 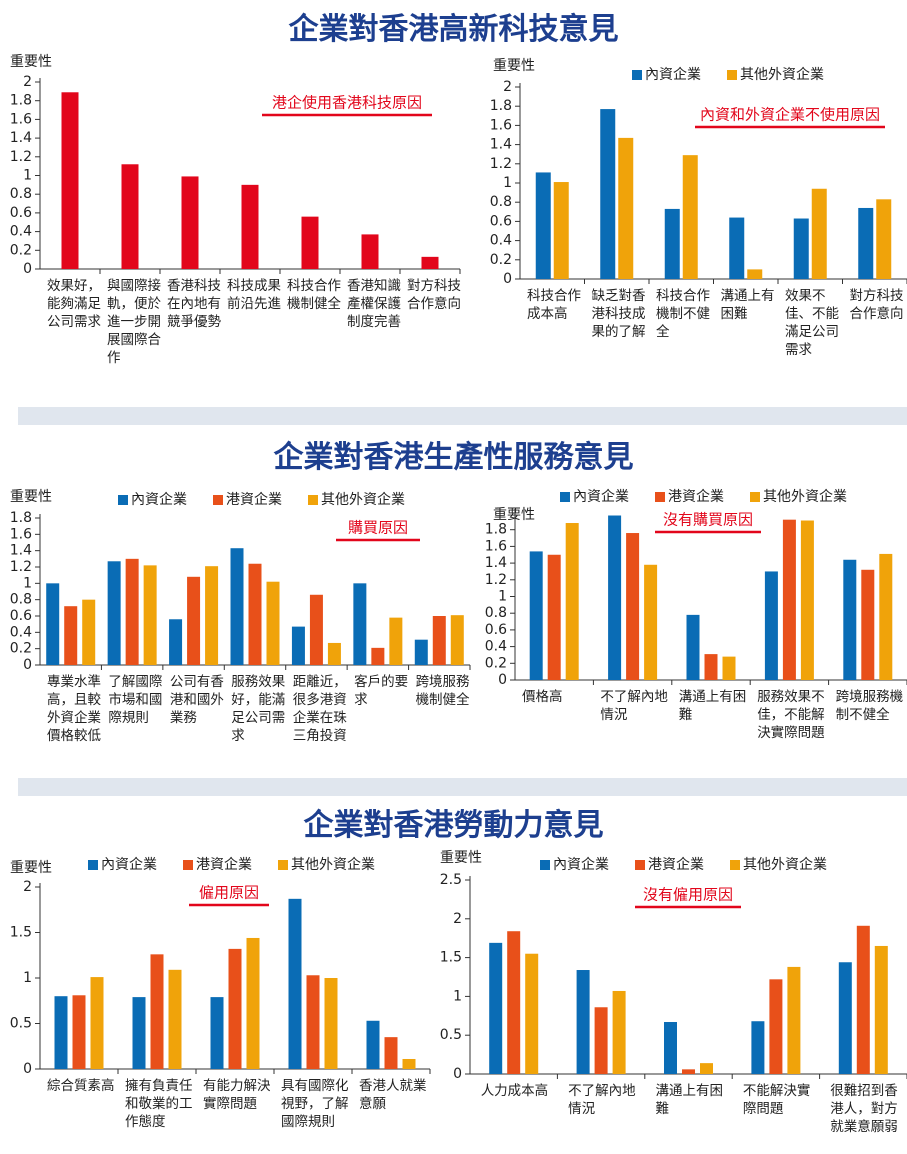 I want to click on annotation: 沒有僱用原因, so click(x=688, y=895).